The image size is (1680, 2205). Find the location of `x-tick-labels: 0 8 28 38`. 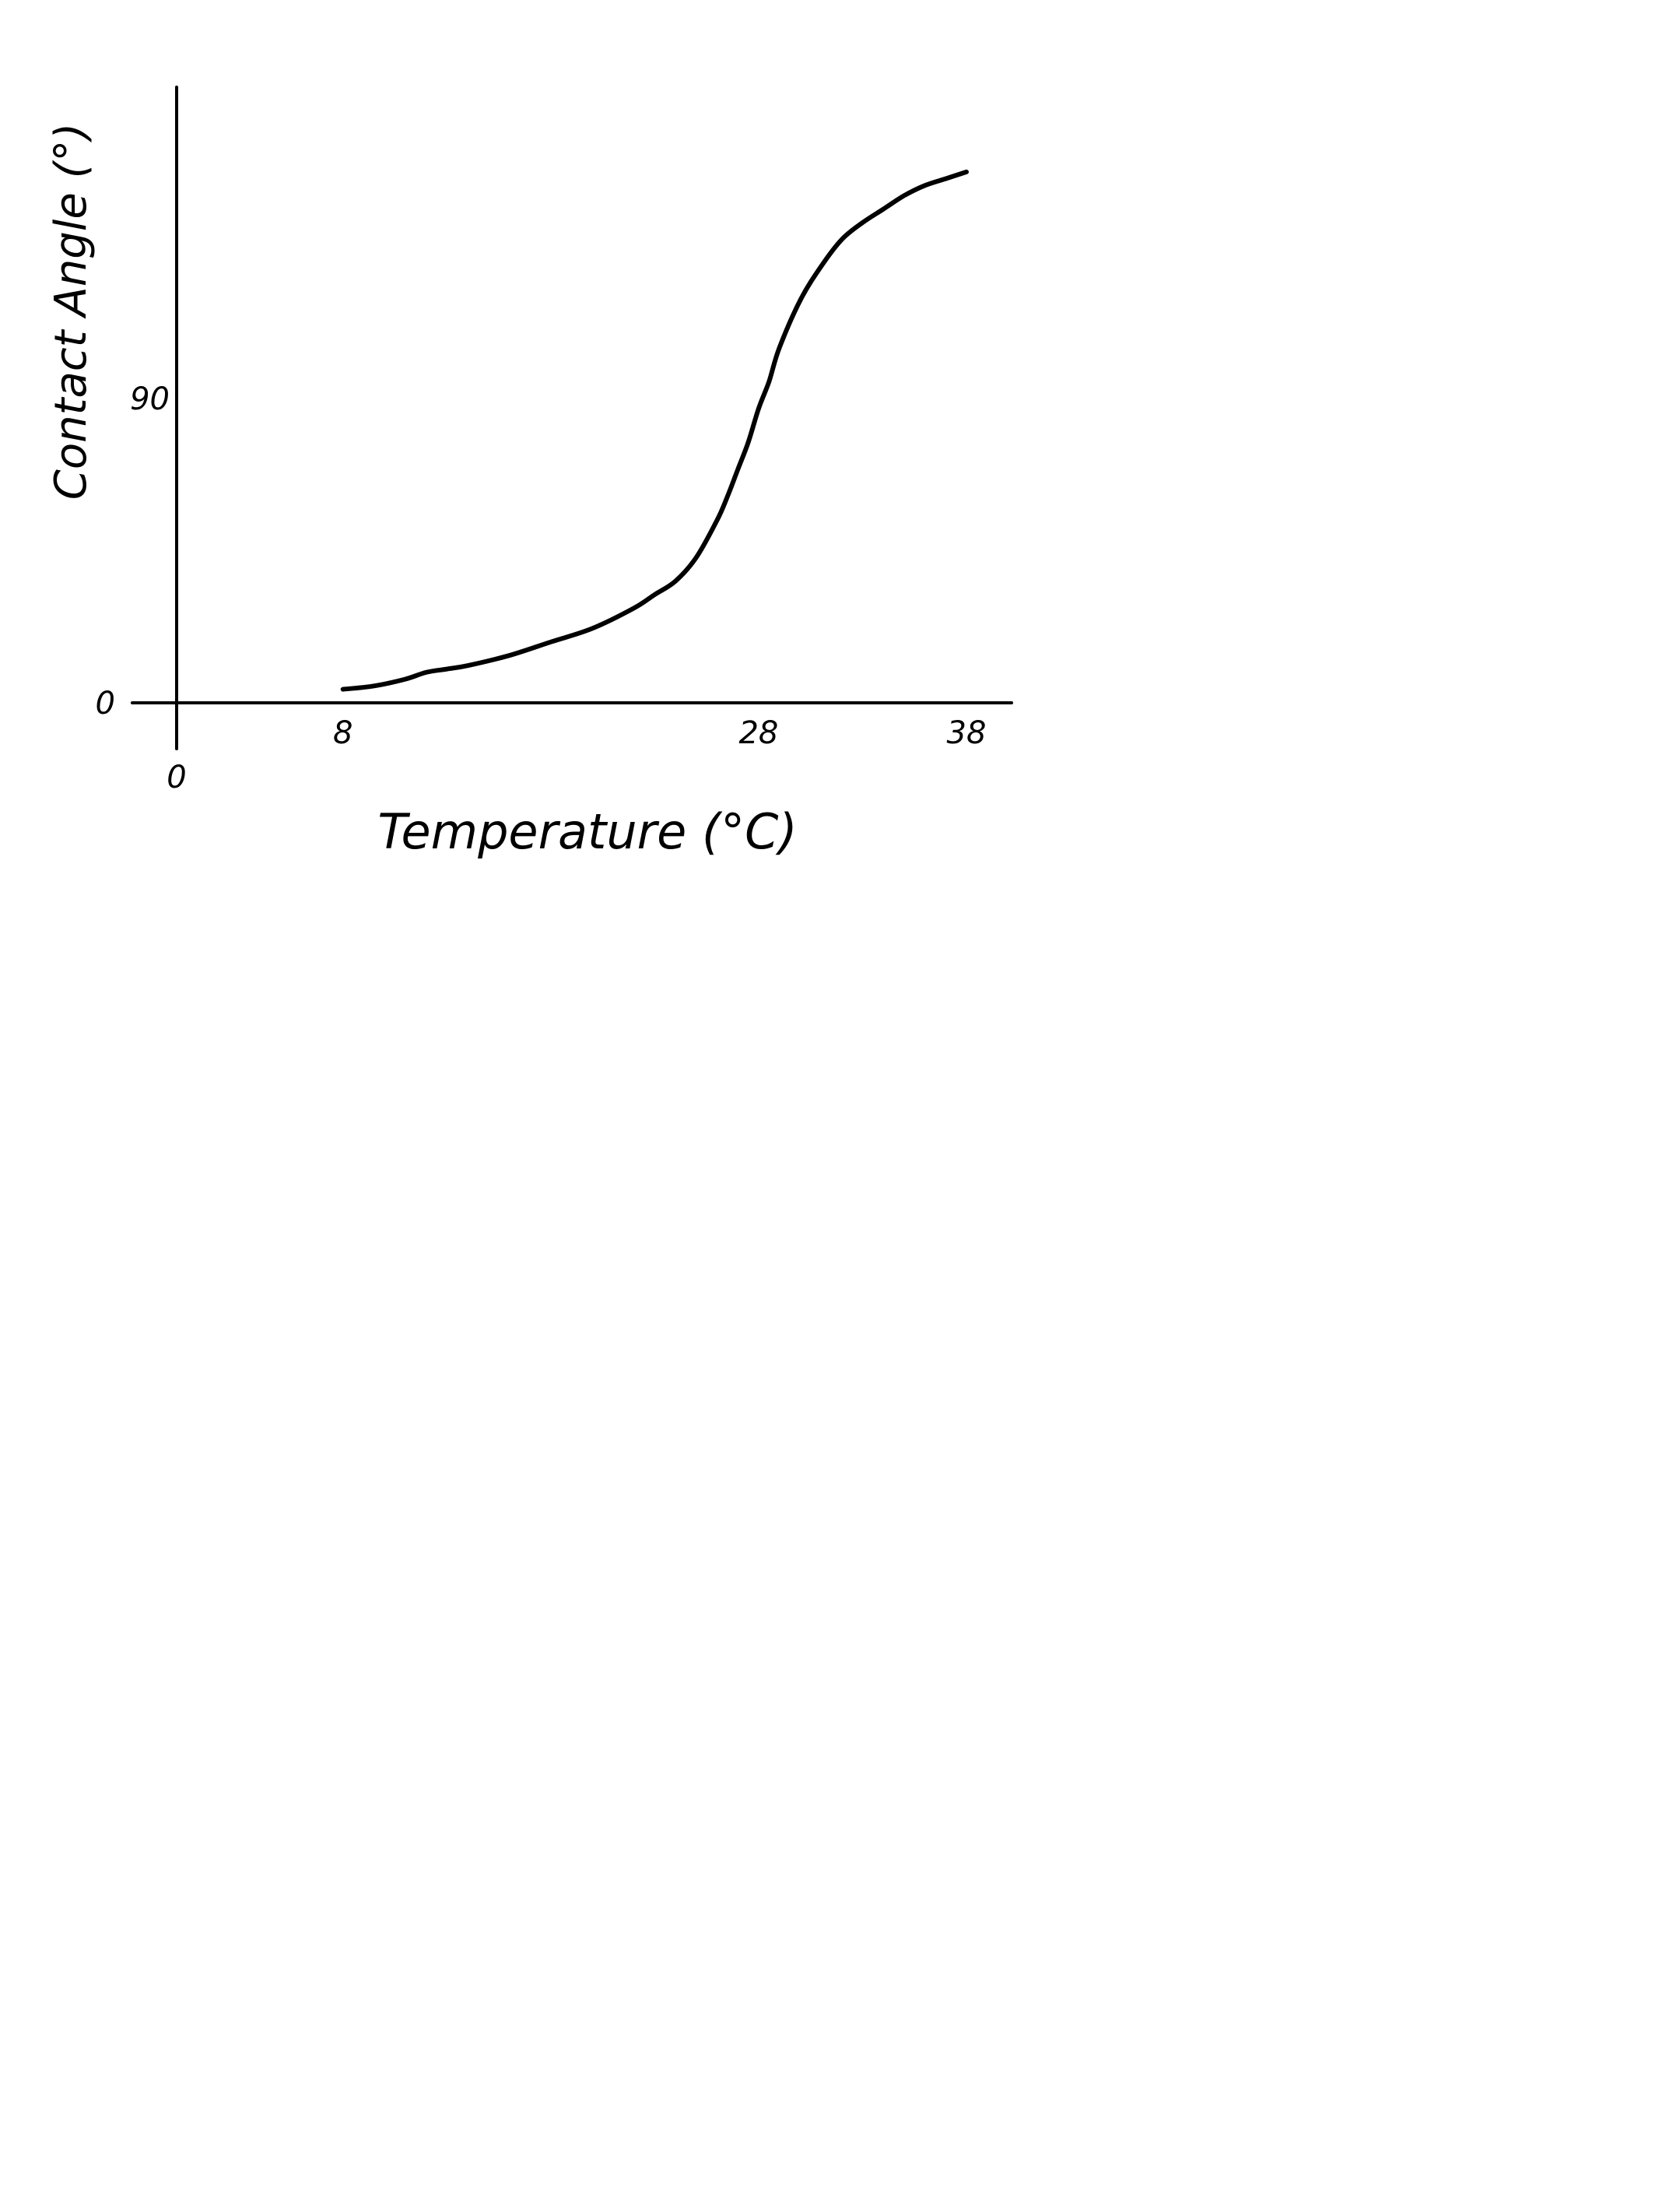

x-tick-labels: 0 8 28 38 is located at coordinates (576, 755).